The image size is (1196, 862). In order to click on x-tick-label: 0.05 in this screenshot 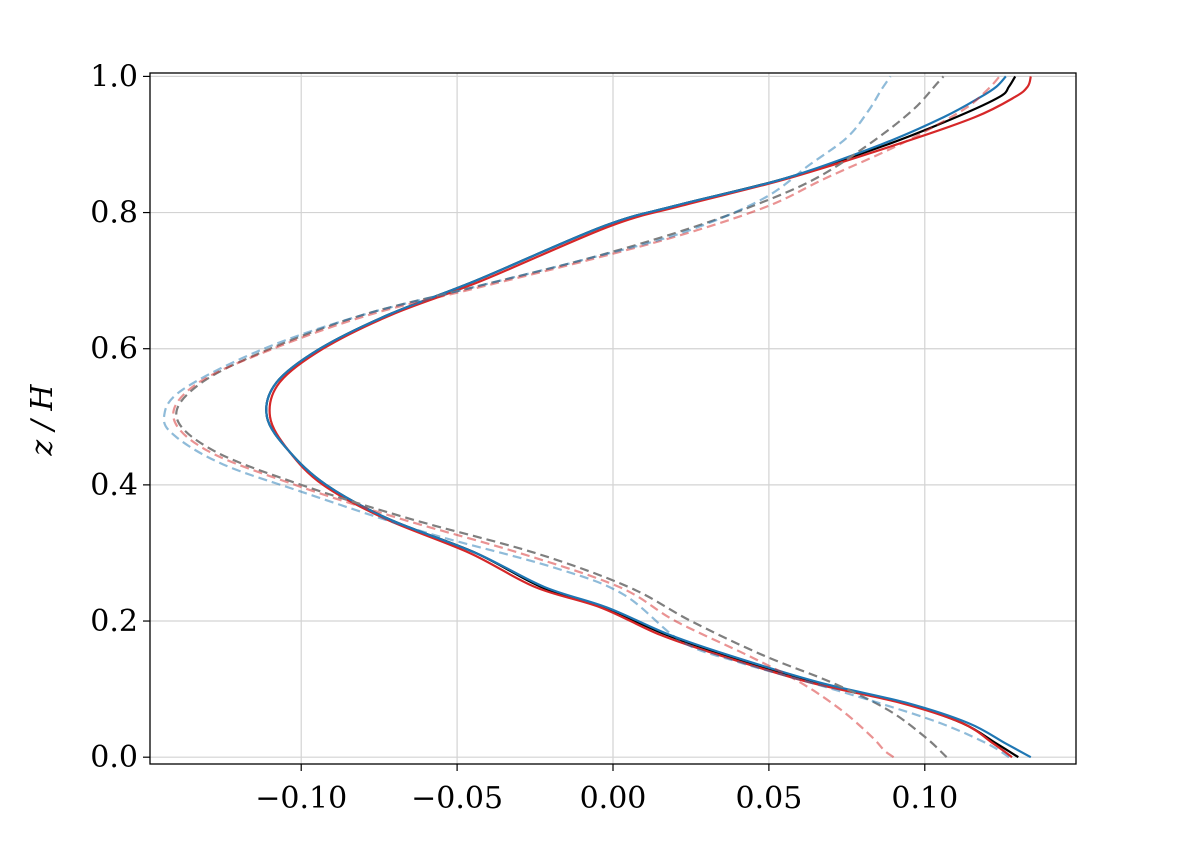, I will do `click(768, 798)`.